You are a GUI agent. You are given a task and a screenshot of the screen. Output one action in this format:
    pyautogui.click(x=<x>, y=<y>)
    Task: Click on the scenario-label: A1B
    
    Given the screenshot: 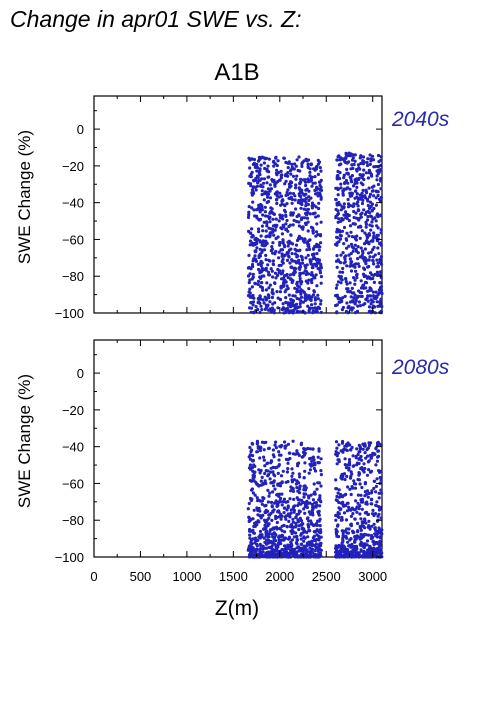 What is the action you would take?
    pyautogui.click(x=236, y=72)
    